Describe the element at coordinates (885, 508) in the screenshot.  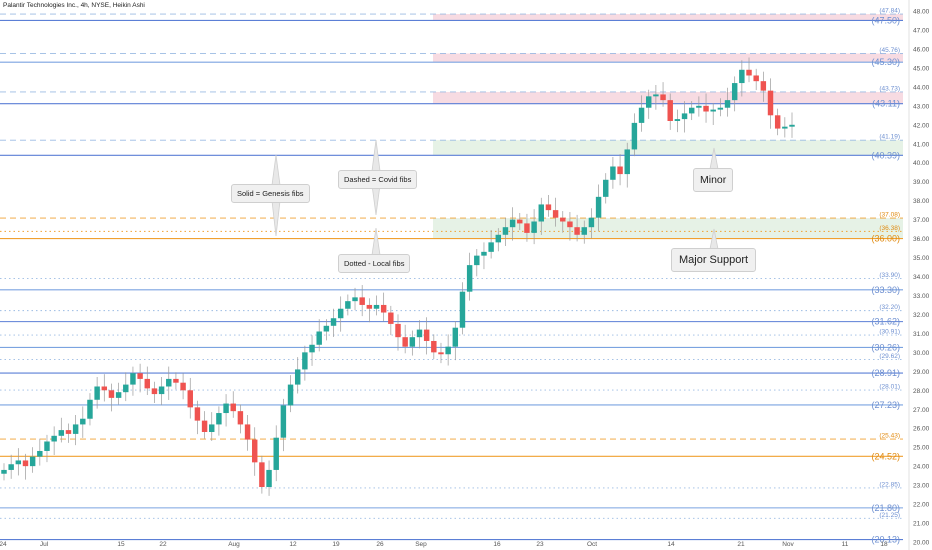
I see `fib-level-label: (21.80)` at that location.